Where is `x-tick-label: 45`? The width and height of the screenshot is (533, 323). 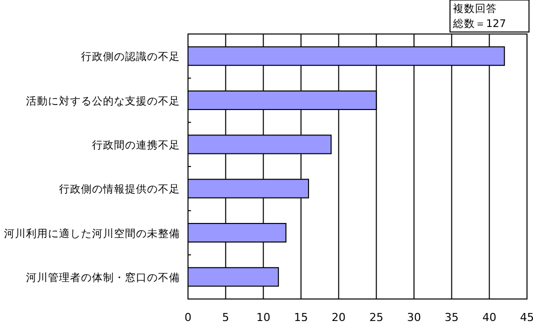 x-tick-label: 45 is located at coordinates (526, 317).